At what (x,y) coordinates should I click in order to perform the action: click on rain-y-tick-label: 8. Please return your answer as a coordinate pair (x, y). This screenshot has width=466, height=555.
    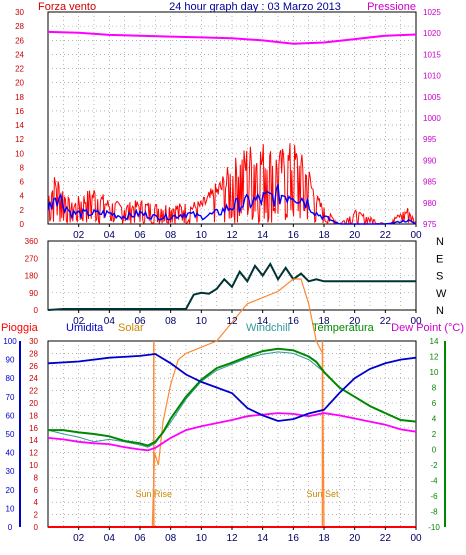
    Looking at the image, I should click on (36, 477).